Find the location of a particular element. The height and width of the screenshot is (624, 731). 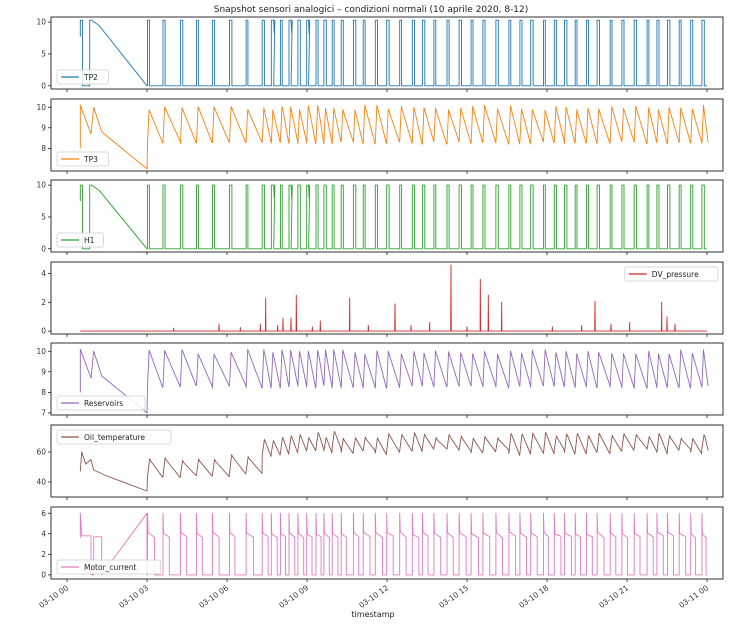

x-tick-label: 03-10 09 is located at coordinates (293, 596).